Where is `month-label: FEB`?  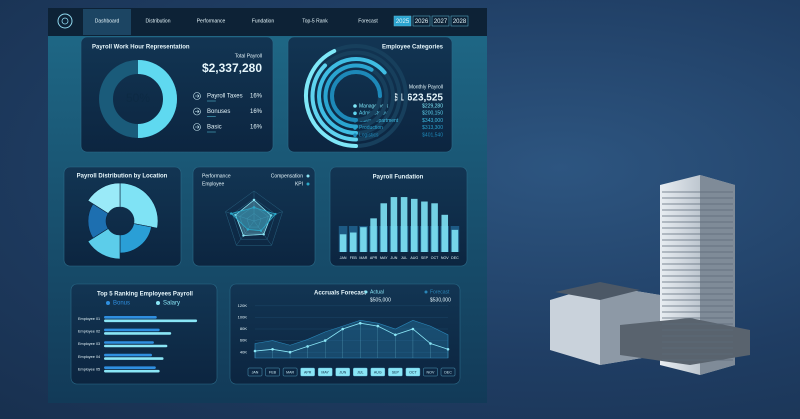
month-label: FEB is located at coordinates (273, 372).